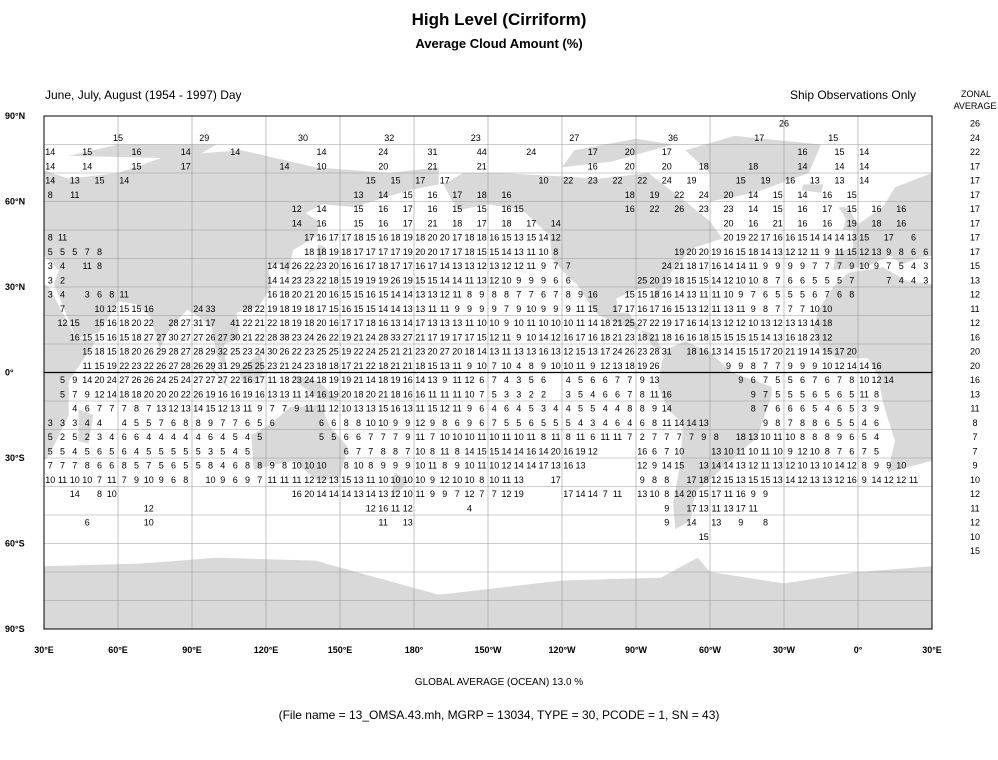 The width and height of the screenshot is (998, 760). I want to click on x-tick-label: 120°W, so click(562, 650).